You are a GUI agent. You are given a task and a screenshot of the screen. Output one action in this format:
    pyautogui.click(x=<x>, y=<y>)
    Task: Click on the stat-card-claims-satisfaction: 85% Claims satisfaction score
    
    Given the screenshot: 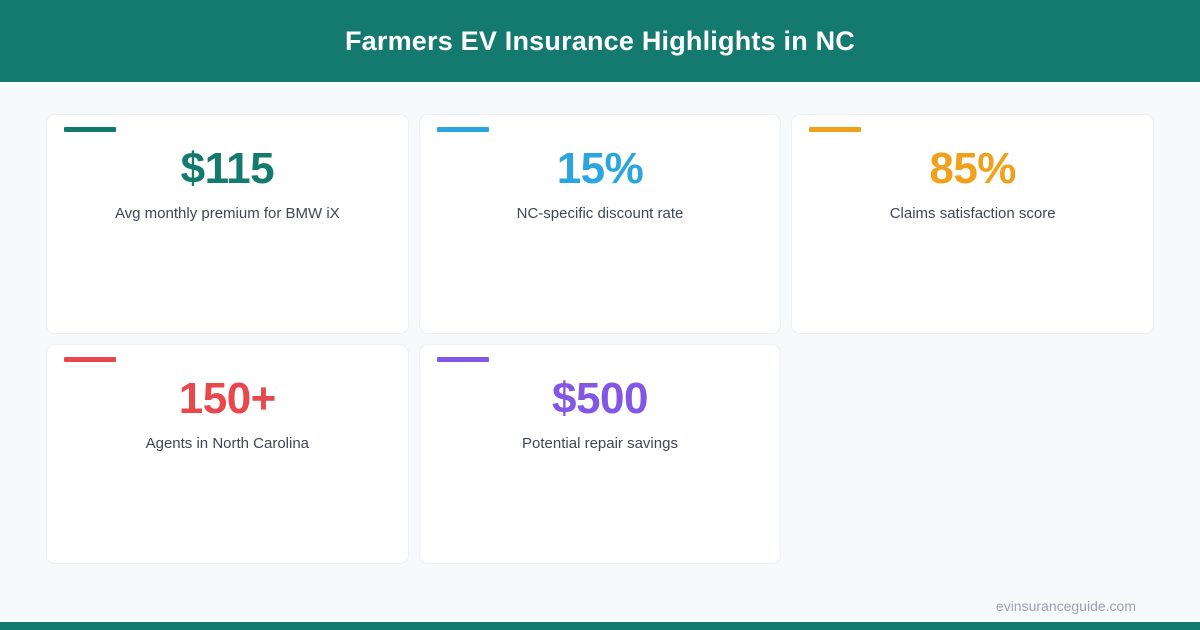 What is the action you would take?
    pyautogui.click(x=972, y=224)
    